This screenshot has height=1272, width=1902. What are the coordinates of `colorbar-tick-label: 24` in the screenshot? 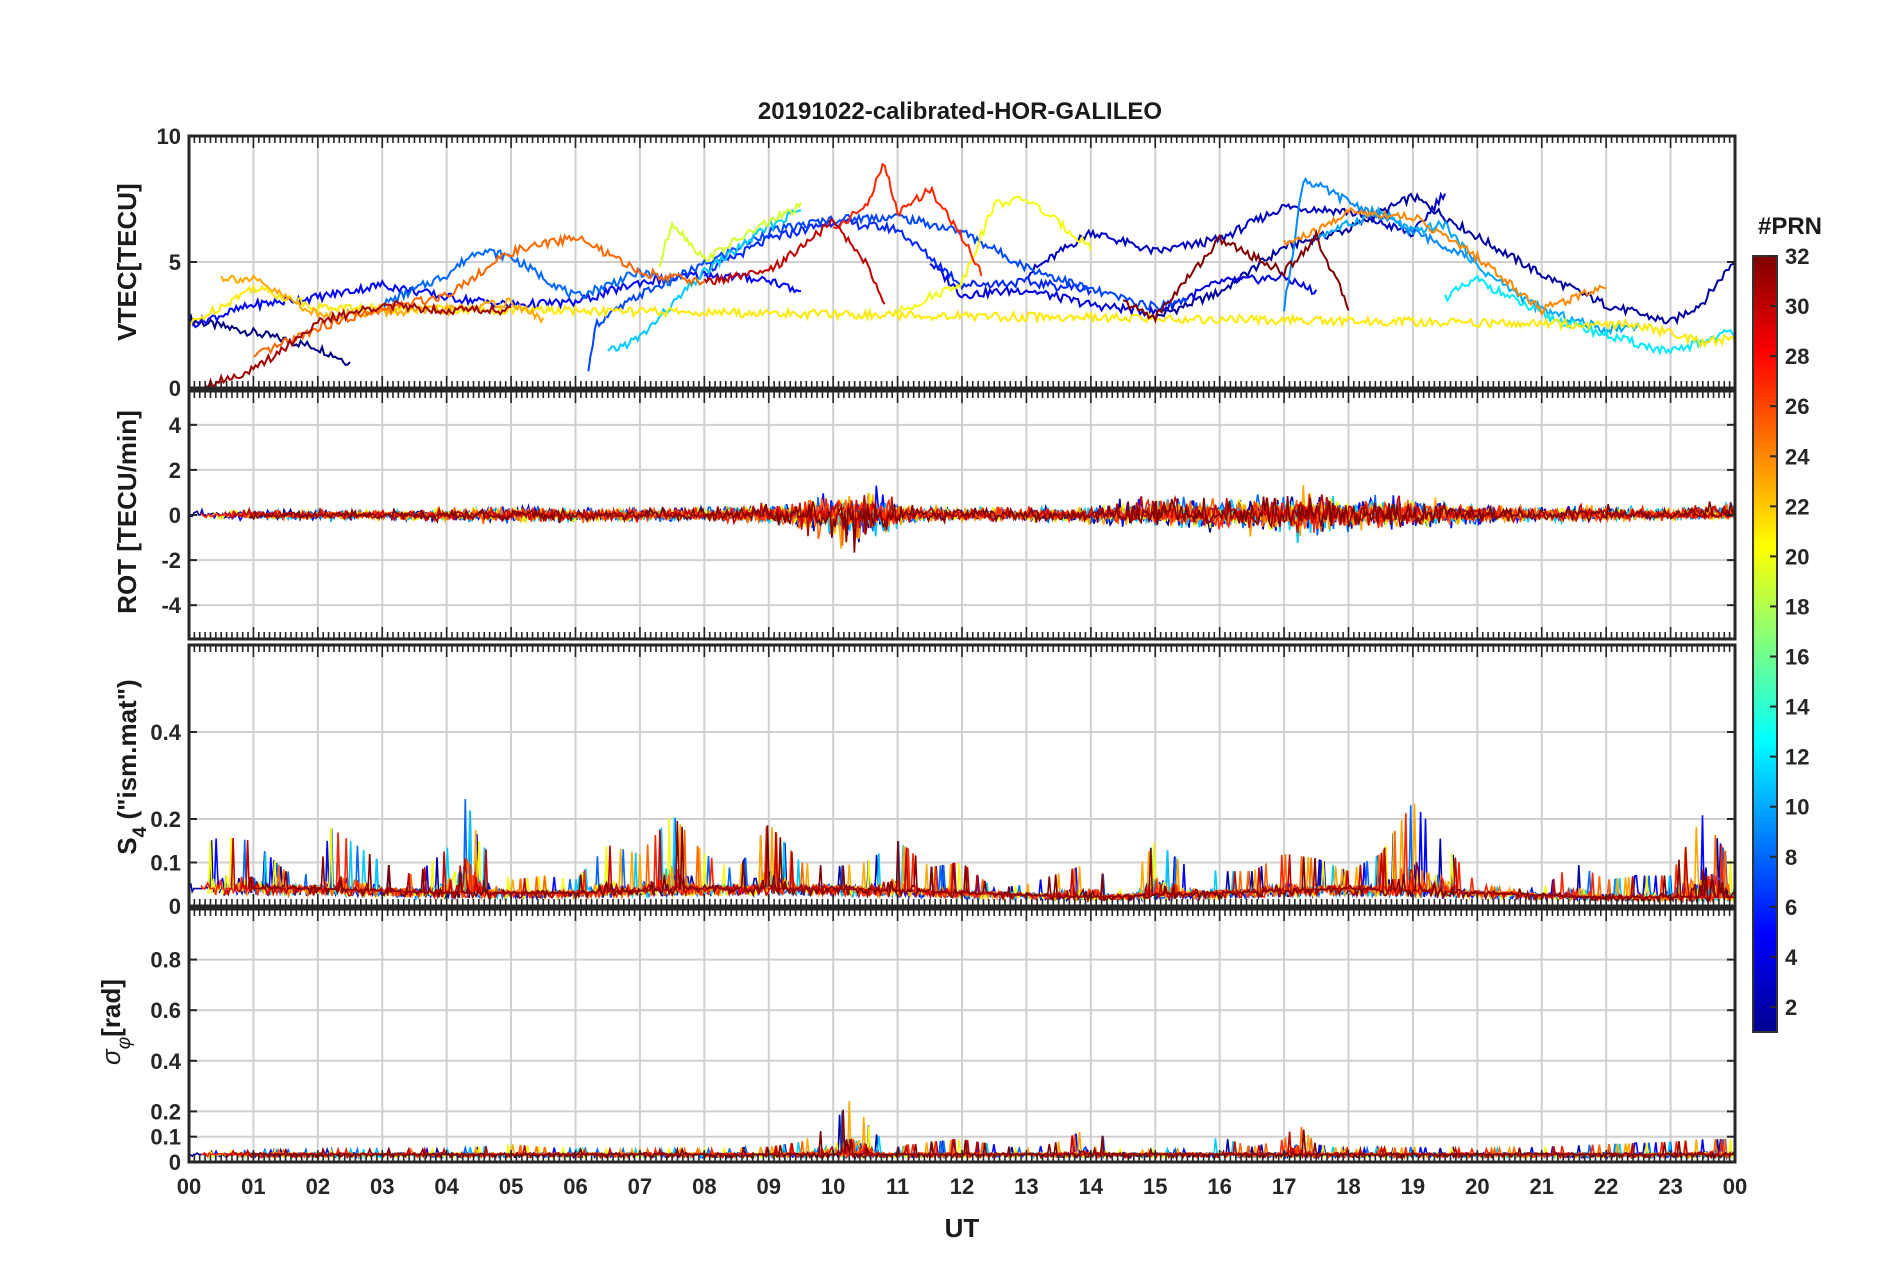 It's located at (1797, 456).